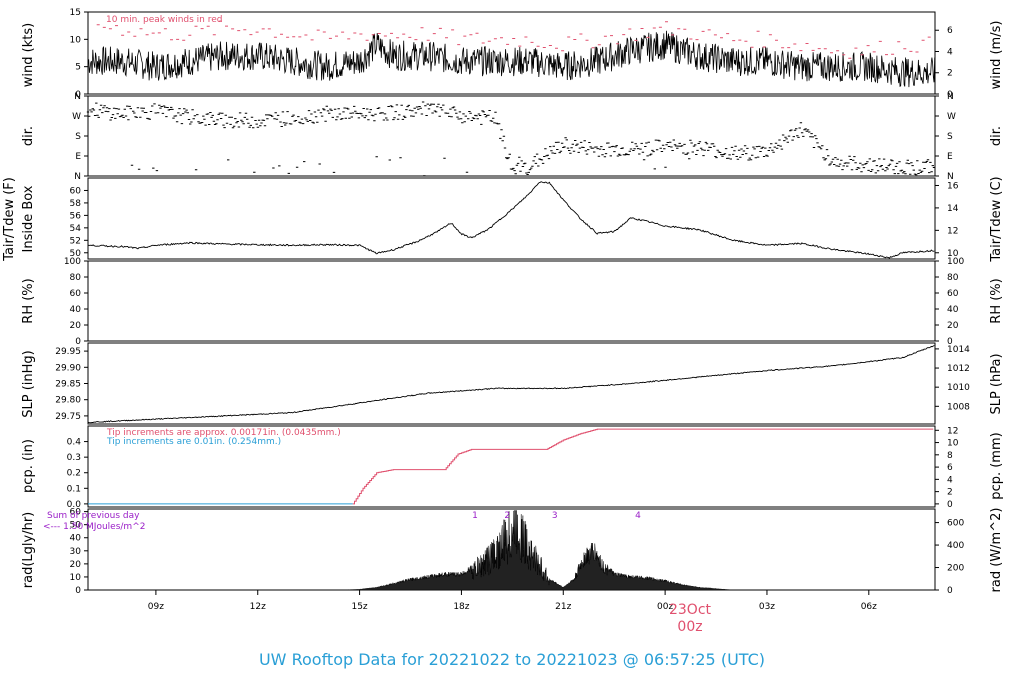 The width and height of the screenshot is (1024, 700). I want to click on wind-peak-note: 10 min. peak winds in red, so click(164, 20).